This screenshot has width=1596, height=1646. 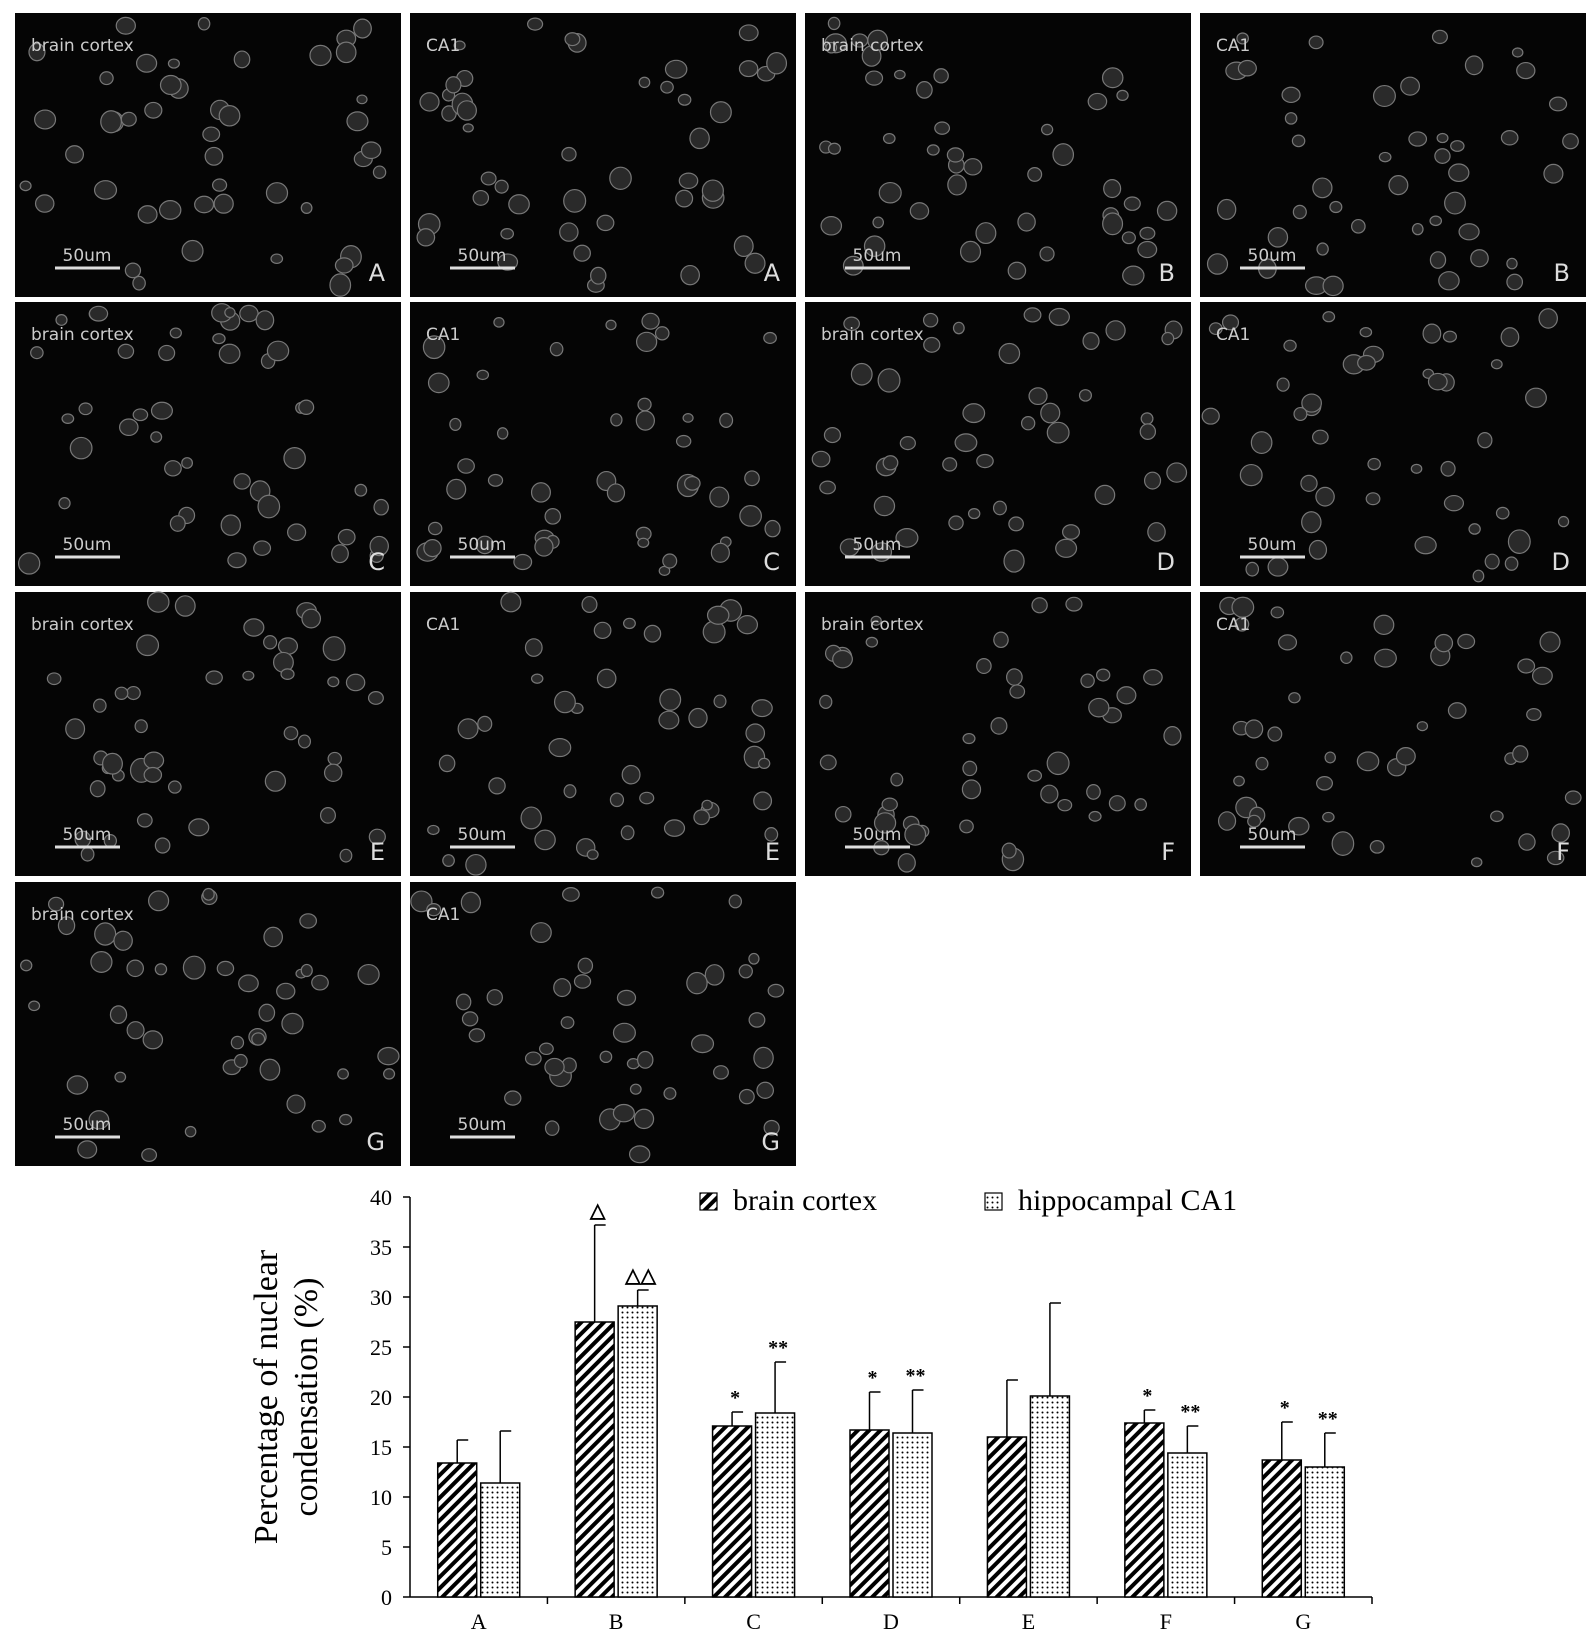 What do you see at coordinates (1303, 1621) in the screenshot?
I see `x-tick-label: G` at bounding box center [1303, 1621].